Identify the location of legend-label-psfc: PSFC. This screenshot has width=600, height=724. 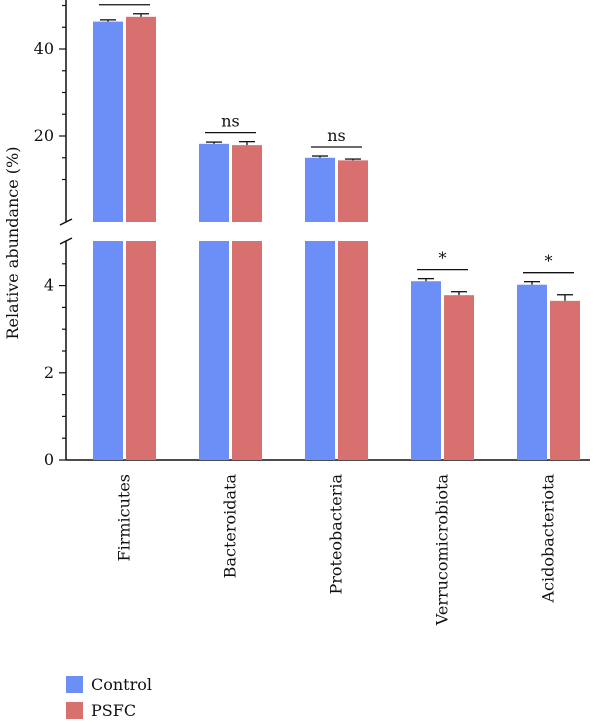
(114, 710).